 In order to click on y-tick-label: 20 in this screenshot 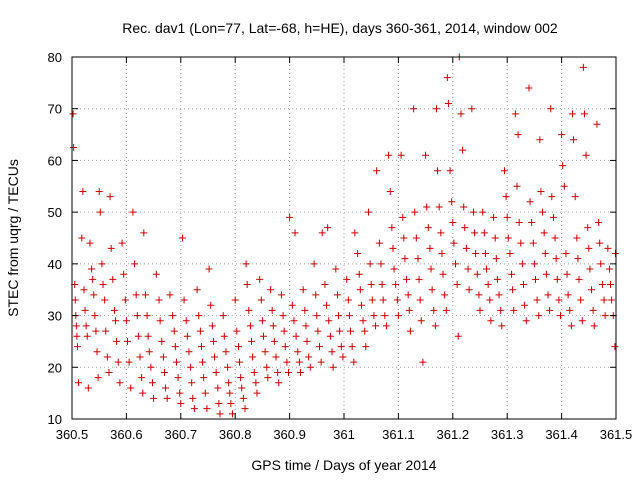, I will do `click(55, 367)`.